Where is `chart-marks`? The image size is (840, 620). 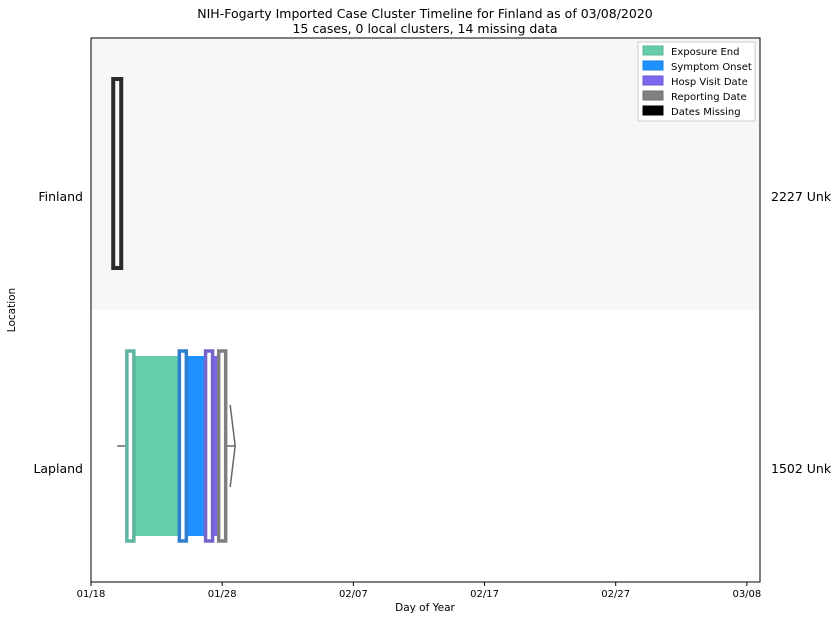
chart-marks is located at coordinates (173, 310).